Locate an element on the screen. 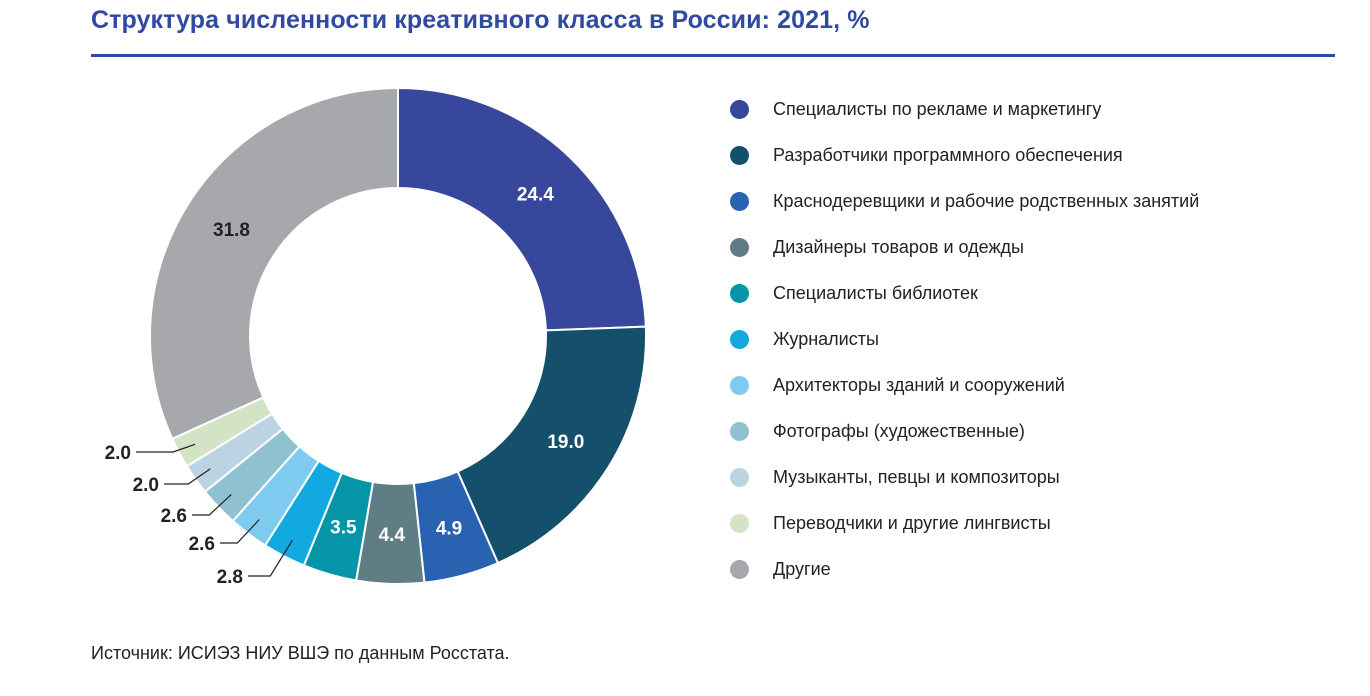 This screenshot has width=1370, height=696. slice-value-label-1: 24.4 is located at coordinates (535, 194).